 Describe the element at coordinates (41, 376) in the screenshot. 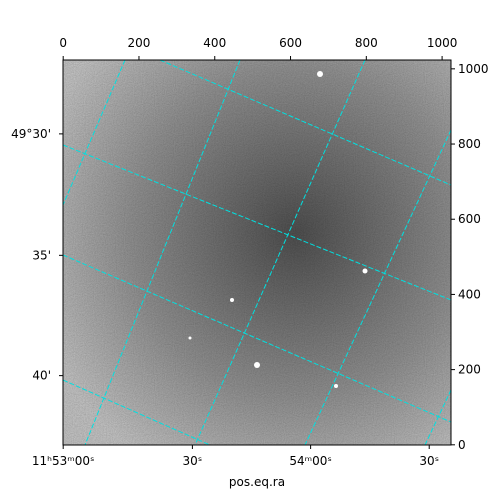

I see `dec-tick-label: 40'` at that location.